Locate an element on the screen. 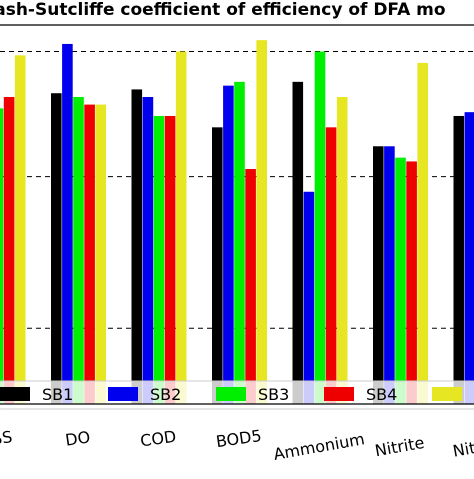 The width and height of the screenshot is (474, 479). bar-sb5-nitrite is located at coordinates (422, 233).